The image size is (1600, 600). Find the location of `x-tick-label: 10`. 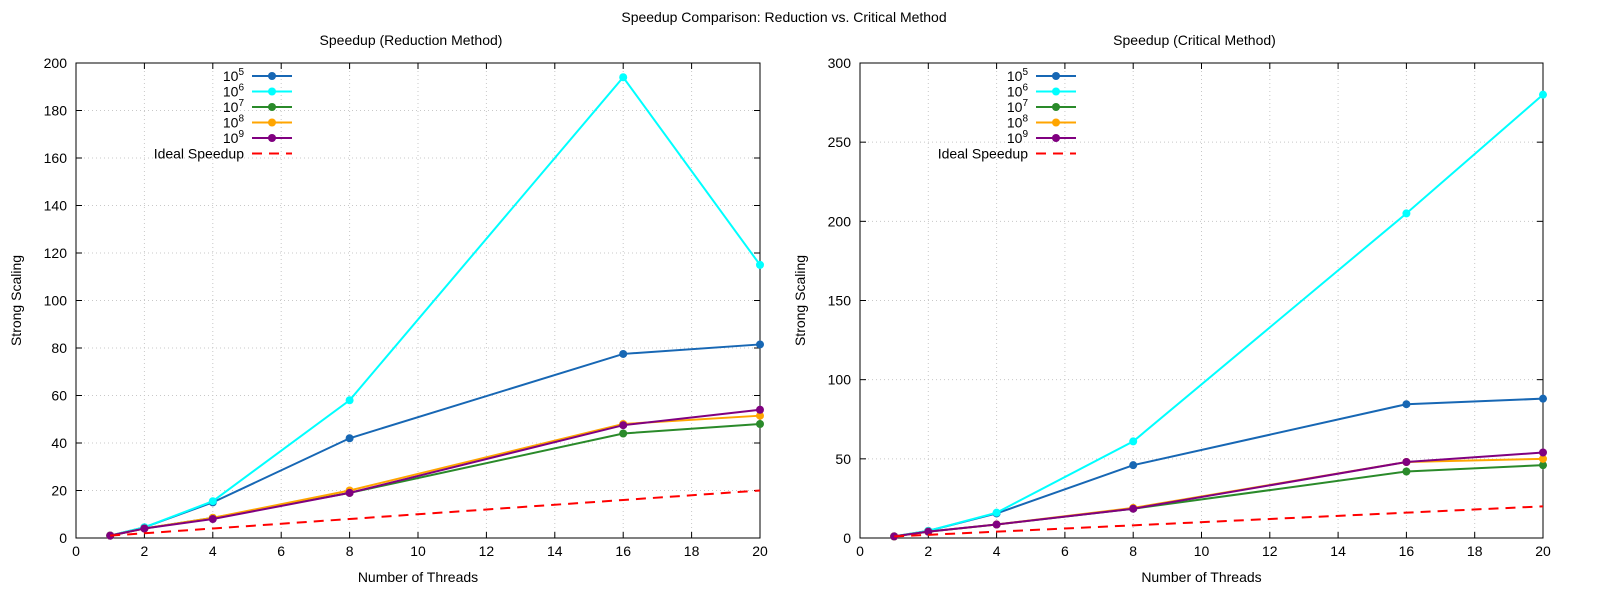

x-tick-label: 10 is located at coordinates (1202, 551).